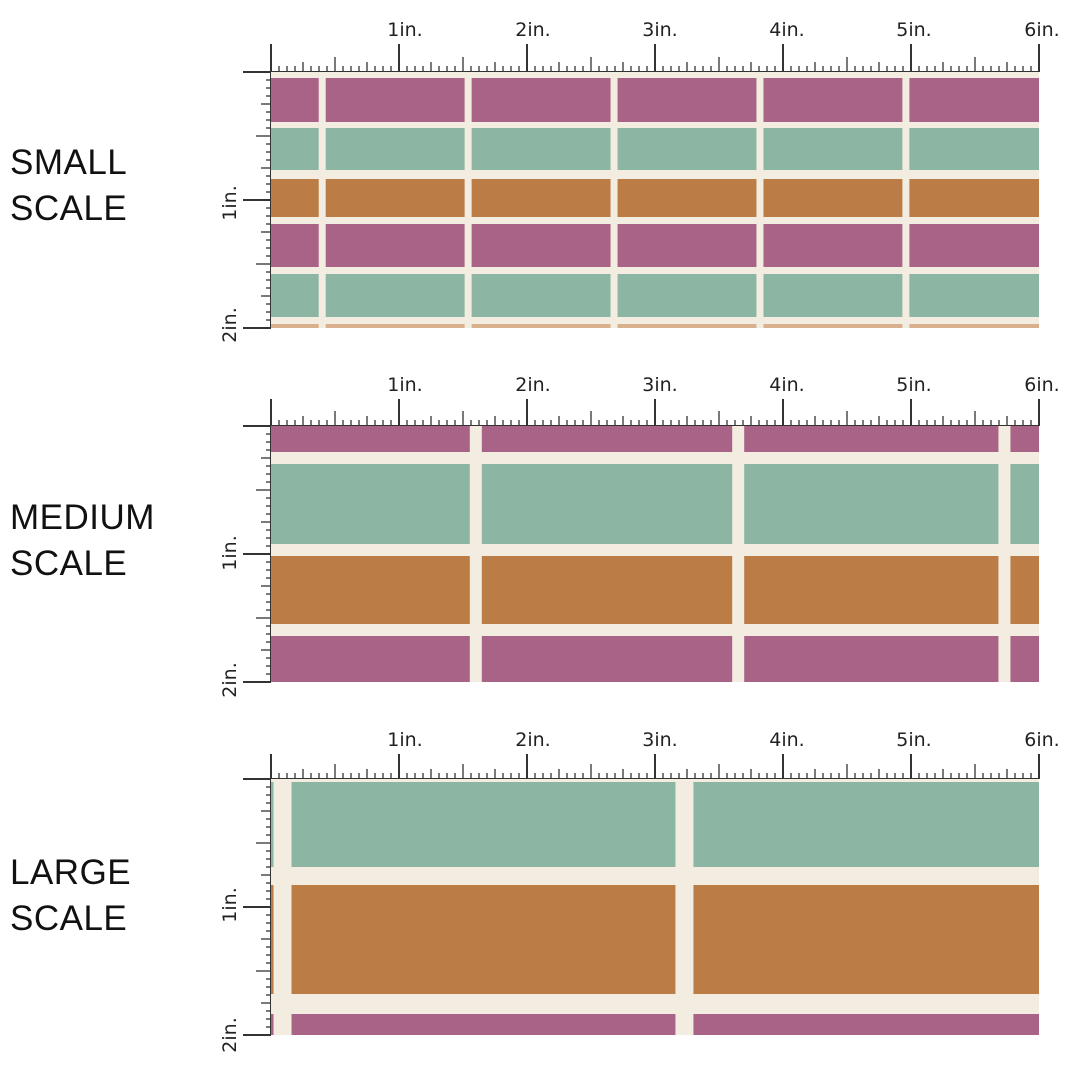 This screenshot has height=1080, width=1080. Describe the element at coordinates (70, 896) in the screenshot. I see `panel-label-large: LARGE SCALE` at that location.